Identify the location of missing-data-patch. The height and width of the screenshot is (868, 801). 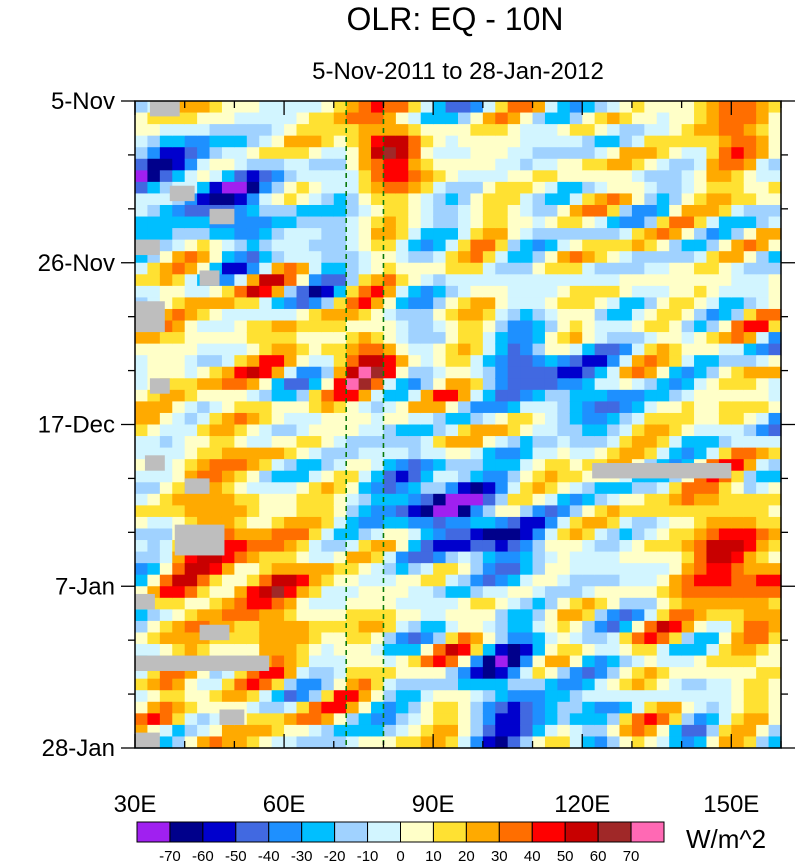
(147, 740).